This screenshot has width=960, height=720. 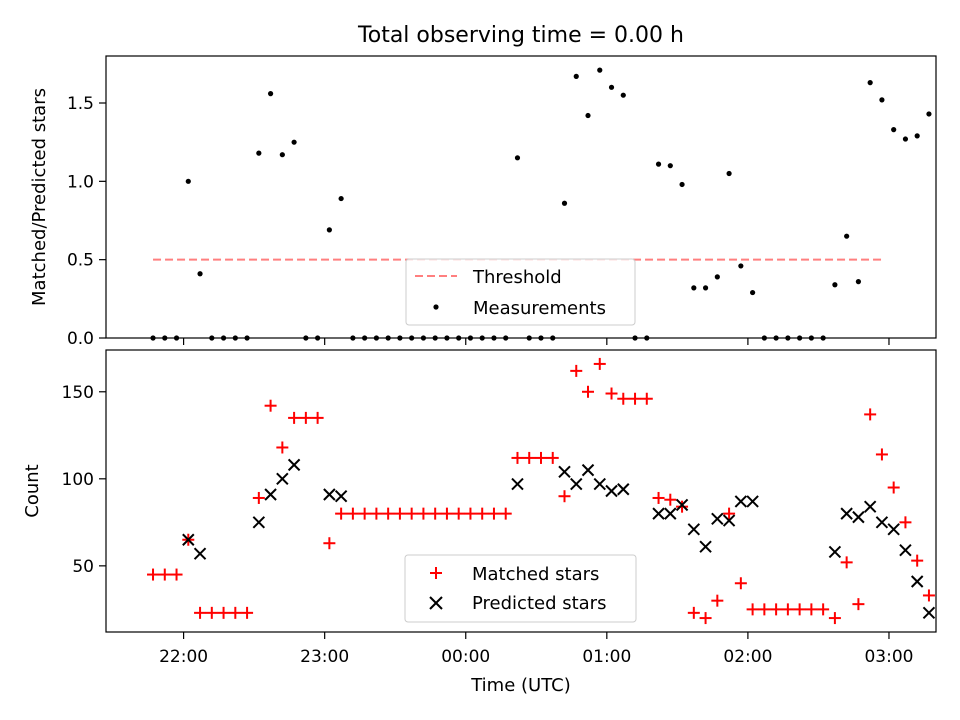 I want to click on x-tick-label: 02:00, so click(x=747, y=657).